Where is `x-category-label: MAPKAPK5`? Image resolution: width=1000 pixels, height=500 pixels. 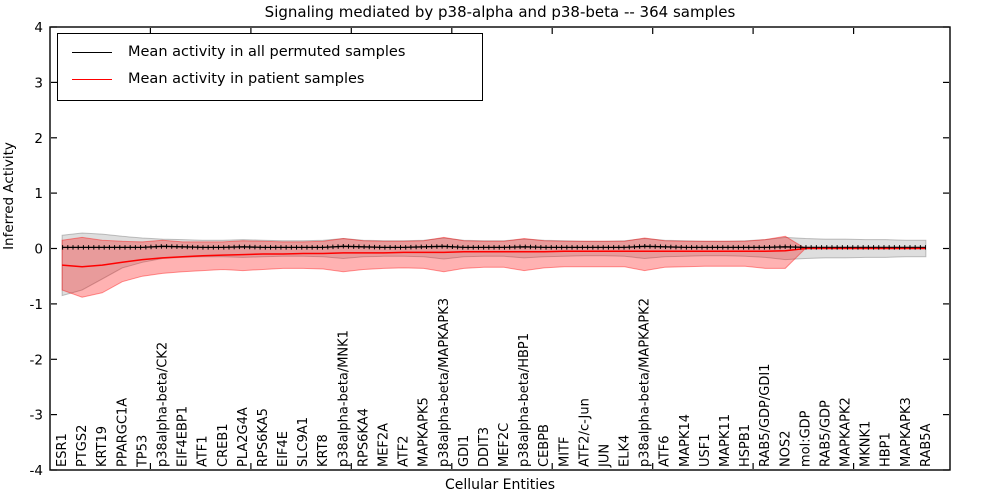 x-category-label: MAPKAPK5 is located at coordinates (424, 432).